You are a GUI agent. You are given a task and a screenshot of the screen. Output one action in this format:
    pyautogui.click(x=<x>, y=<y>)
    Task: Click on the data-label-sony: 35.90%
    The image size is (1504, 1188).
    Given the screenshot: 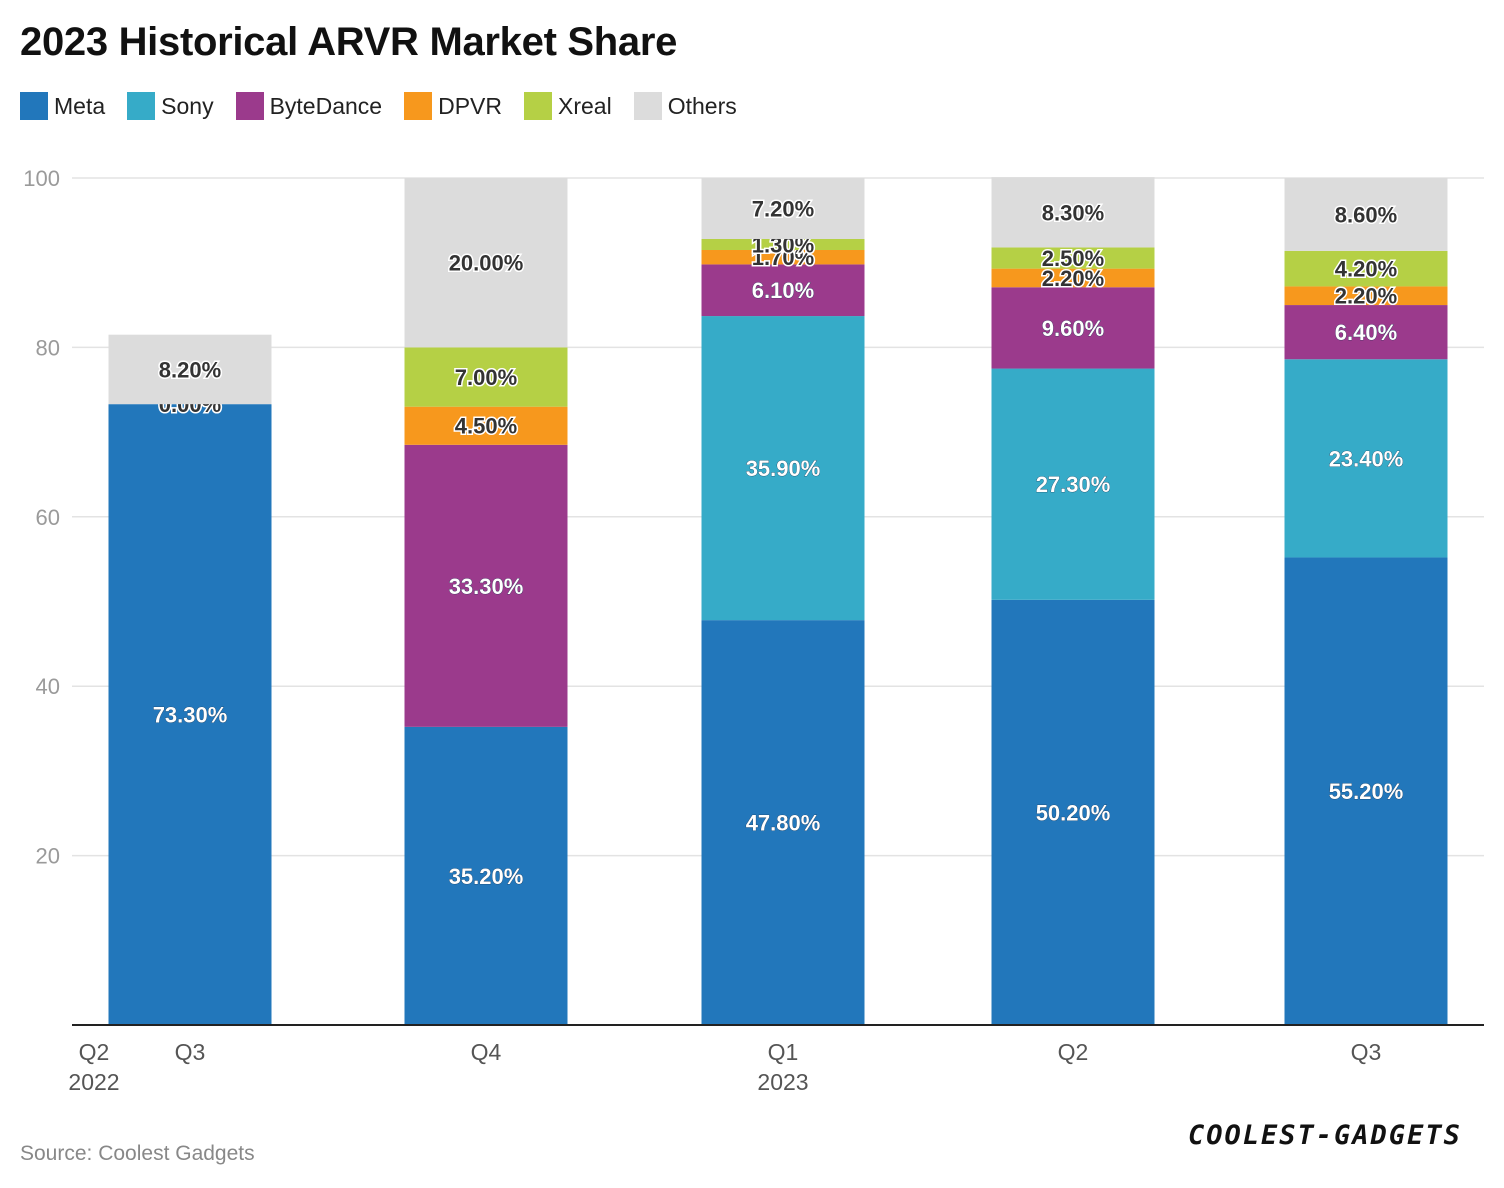 What is the action you would take?
    pyautogui.click(x=783, y=468)
    